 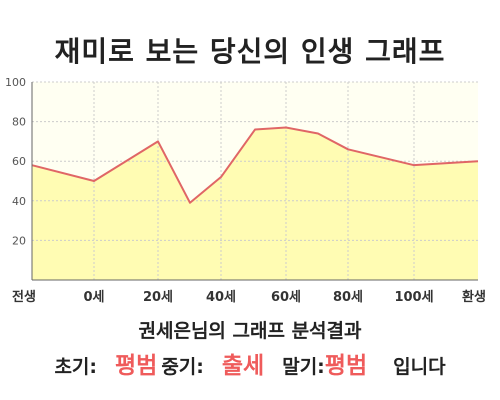 What do you see at coordinates (286, 297) in the screenshot?
I see `x-tick-label: 60세` at bounding box center [286, 297].